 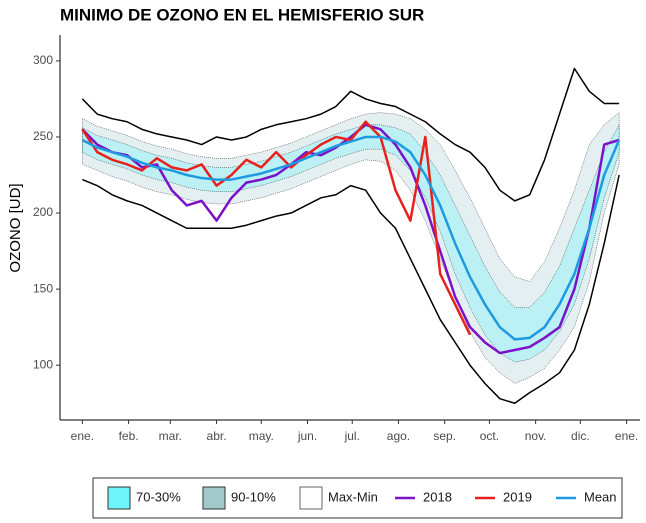 What do you see at coordinates (158, 496) in the screenshot?
I see `legend-label: 70-30%` at bounding box center [158, 496].